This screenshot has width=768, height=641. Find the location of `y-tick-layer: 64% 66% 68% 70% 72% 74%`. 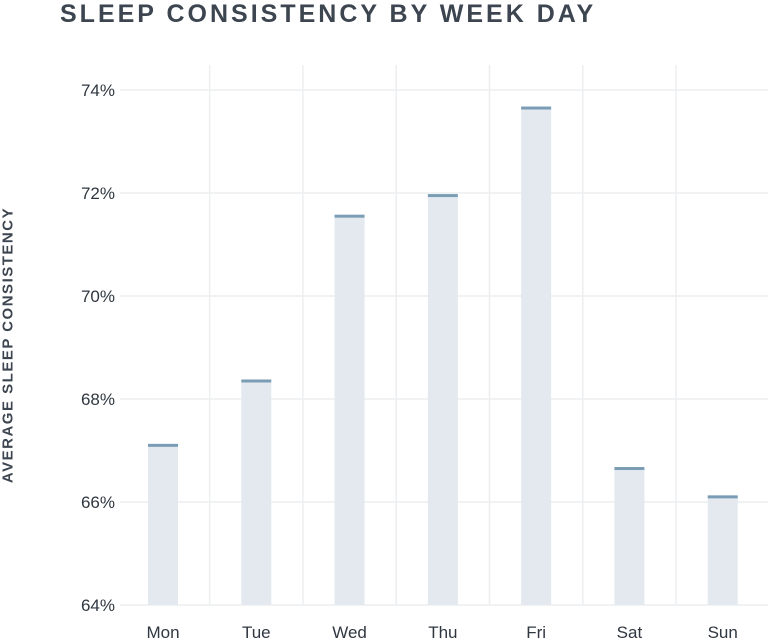

y-tick-layer: 64% 66% 68% 70% 72% 74% is located at coordinates (98, 348).